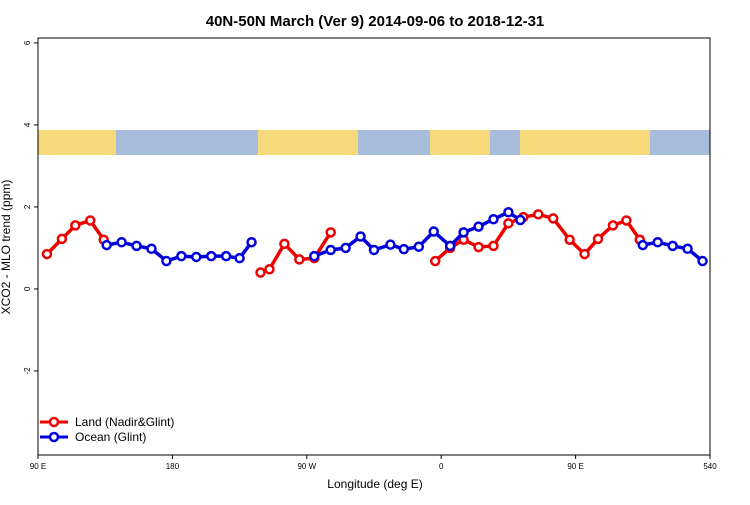 The height and width of the screenshot is (505, 750). I want to click on y-tick-label: 6, so click(27, 42).